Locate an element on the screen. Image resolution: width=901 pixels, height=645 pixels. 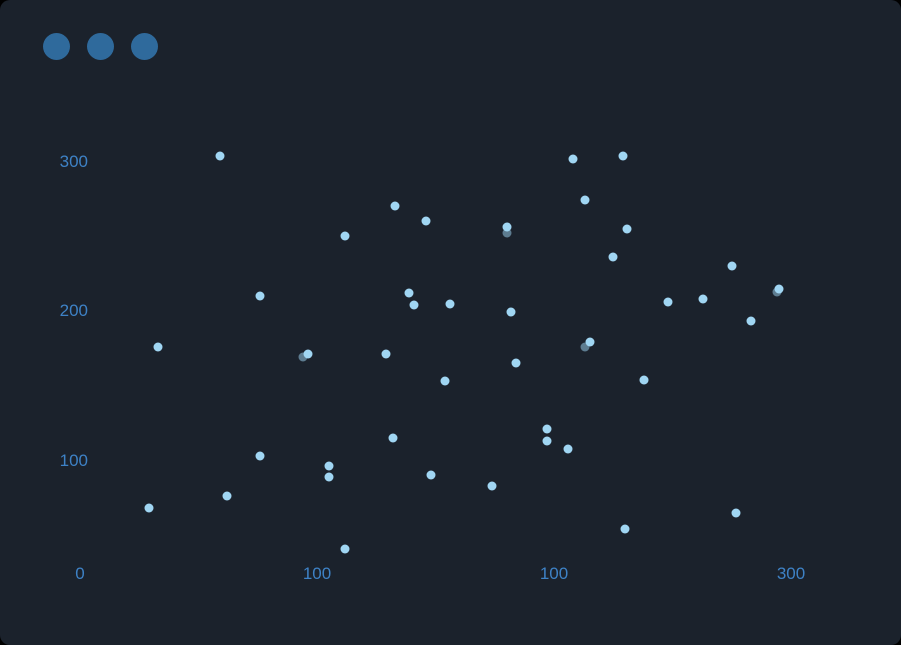
x-axis-tick-label: 0 is located at coordinates (80, 573).